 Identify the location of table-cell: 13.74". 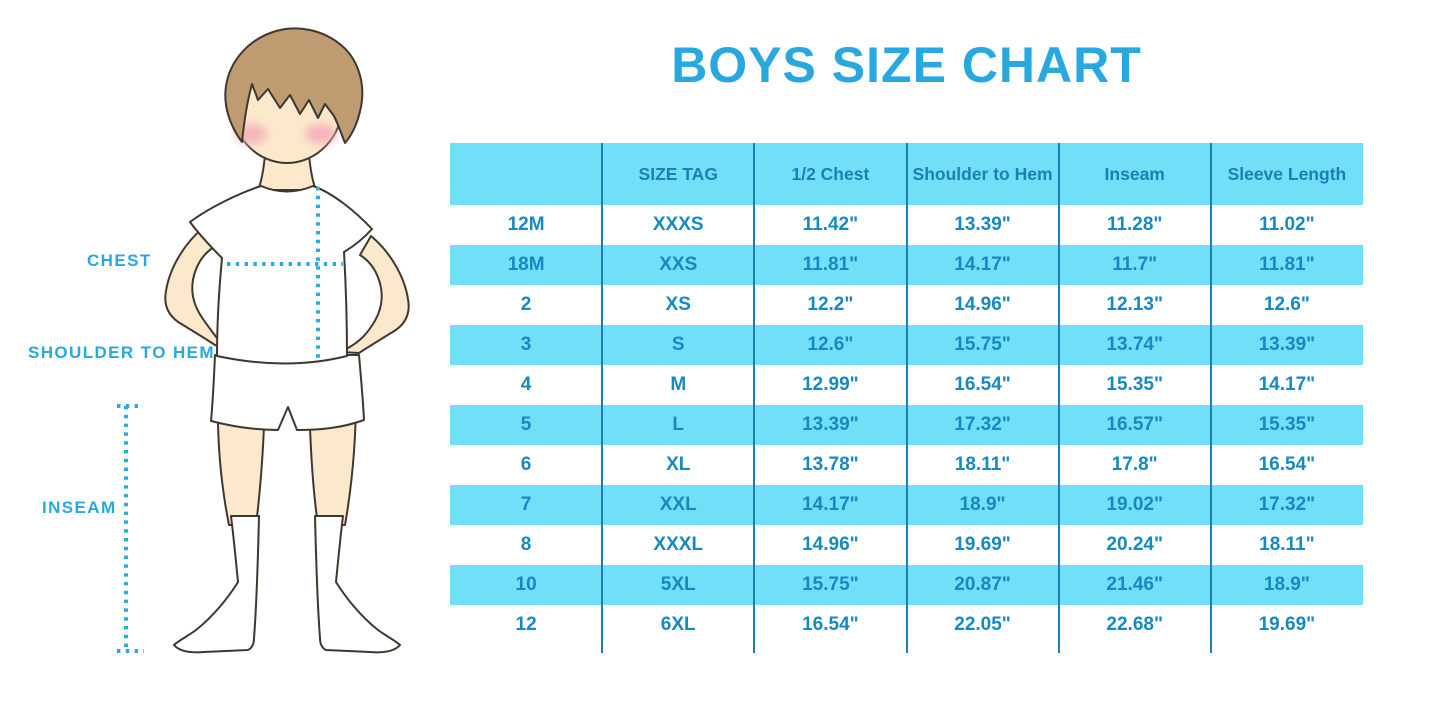
(1134, 344).